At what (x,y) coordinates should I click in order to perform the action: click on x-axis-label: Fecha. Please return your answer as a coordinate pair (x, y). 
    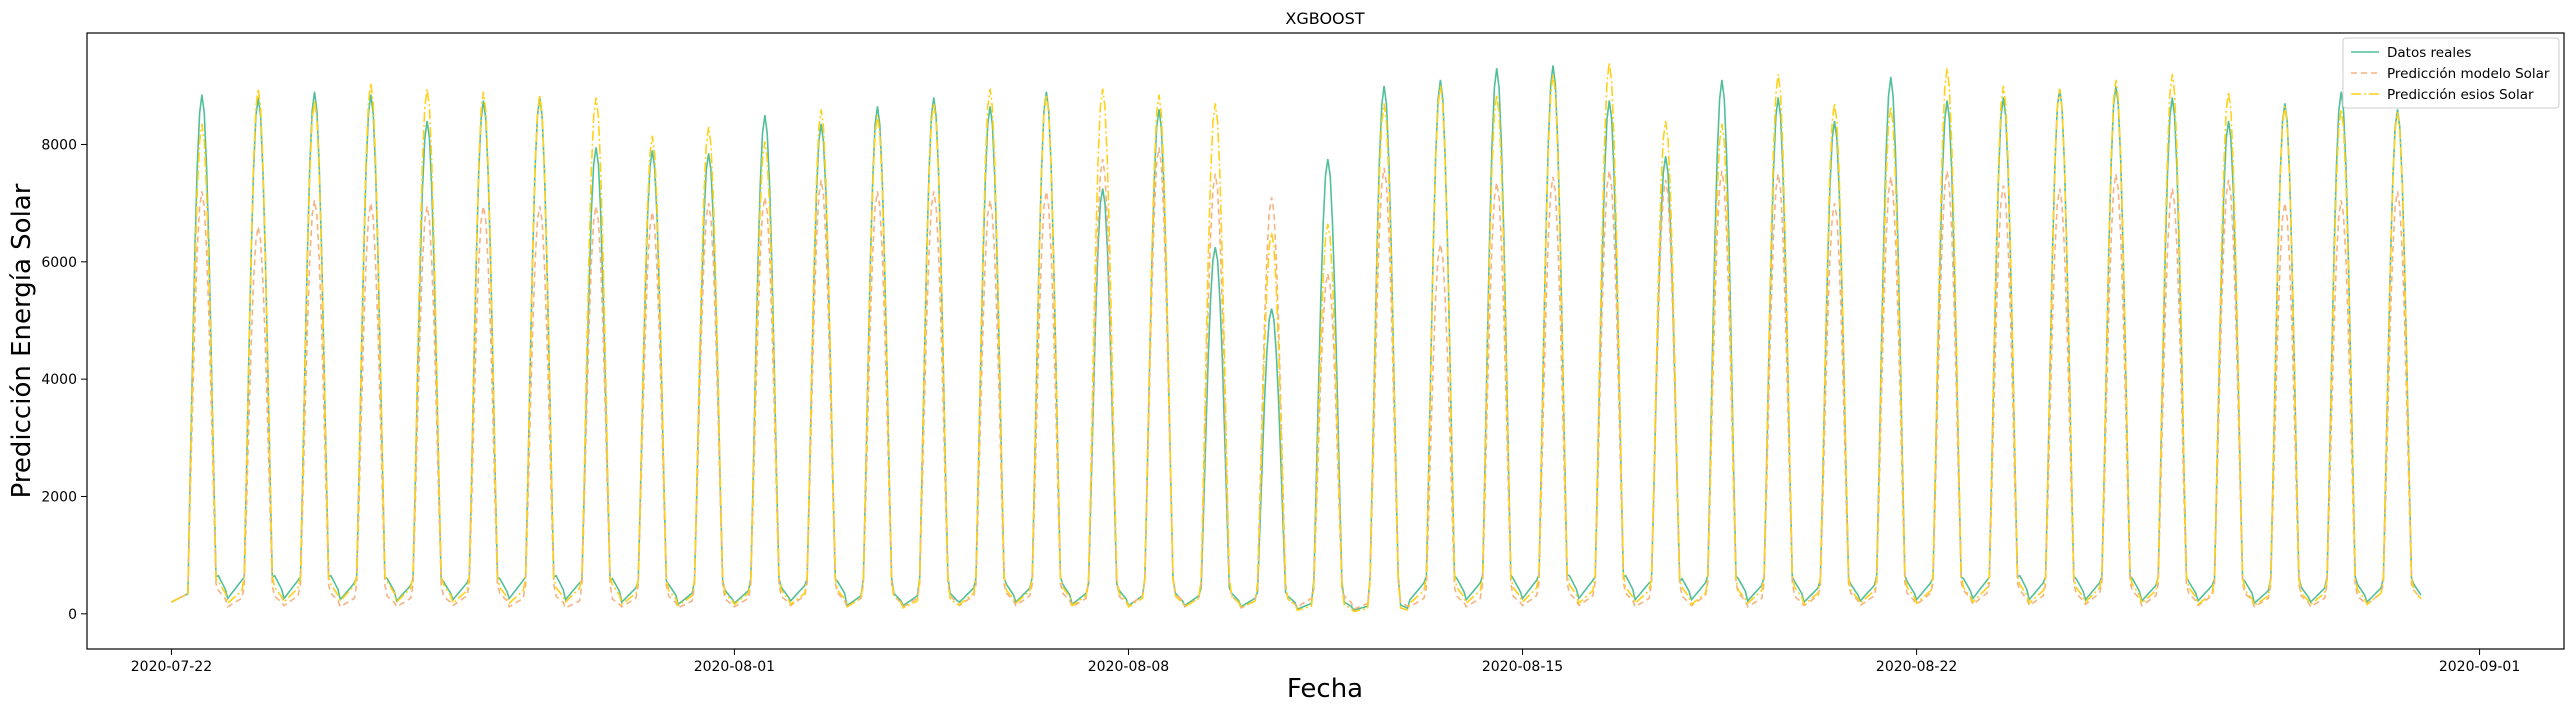
    Looking at the image, I should click on (1325, 689).